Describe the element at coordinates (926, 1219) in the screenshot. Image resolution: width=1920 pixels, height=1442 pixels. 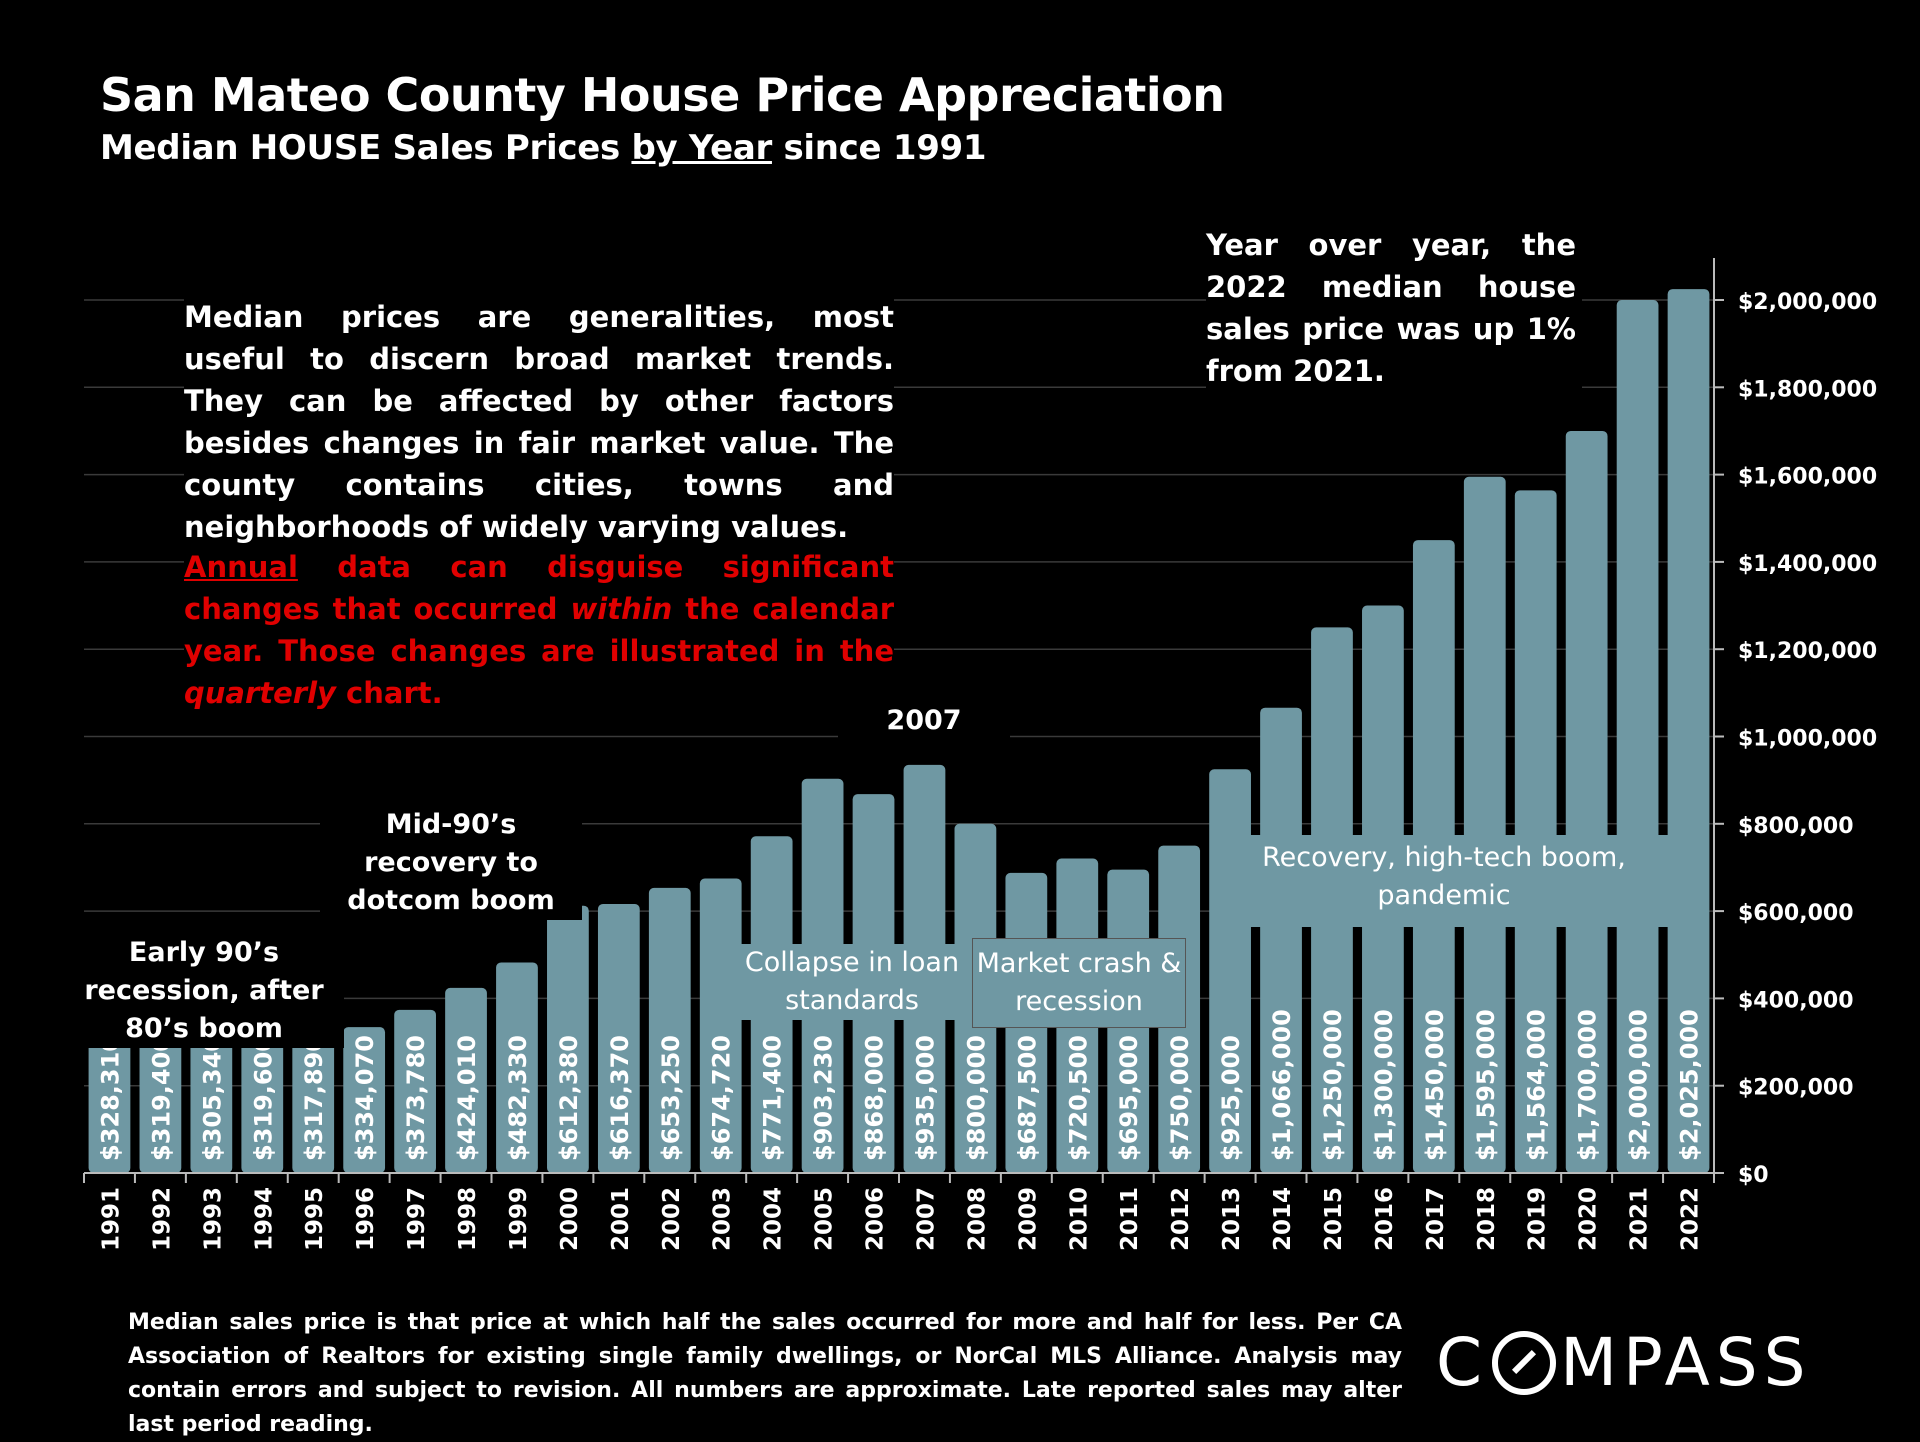
I see `x-tick-label: 2007` at that location.